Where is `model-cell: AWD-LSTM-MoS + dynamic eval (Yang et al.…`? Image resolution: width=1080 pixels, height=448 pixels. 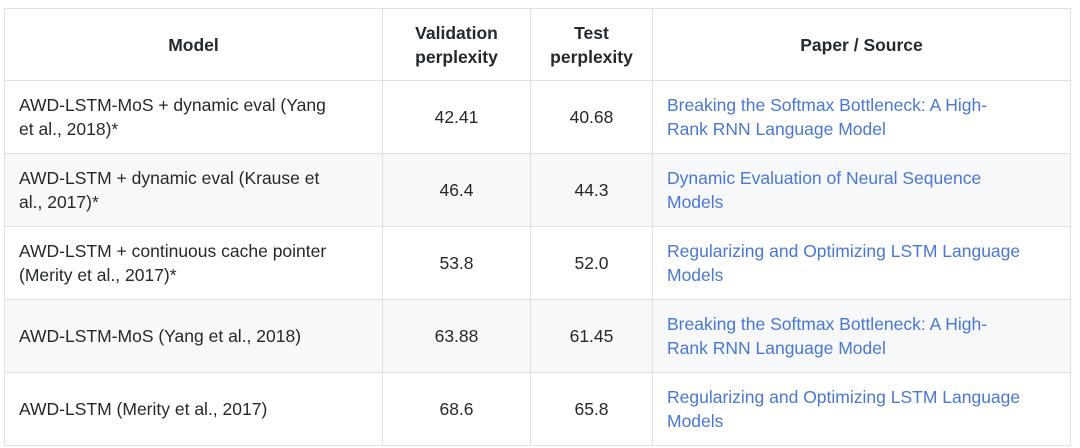
model-cell: AWD-LSTM-MoS + dynamic eval (Yang et al.… is located at coordinates (193, 117).